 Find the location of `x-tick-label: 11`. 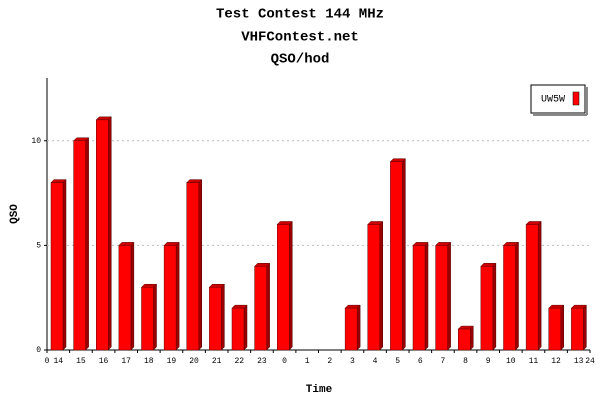

x-tick-label: 11 is located at coordinates (534, 361).